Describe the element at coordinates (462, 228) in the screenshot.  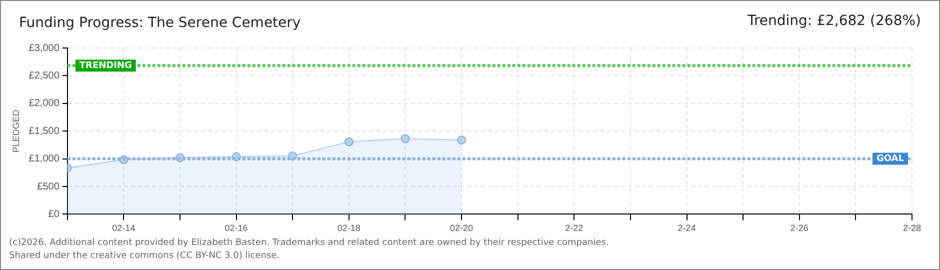
I see `x-tick-label: 02-20` at that location.